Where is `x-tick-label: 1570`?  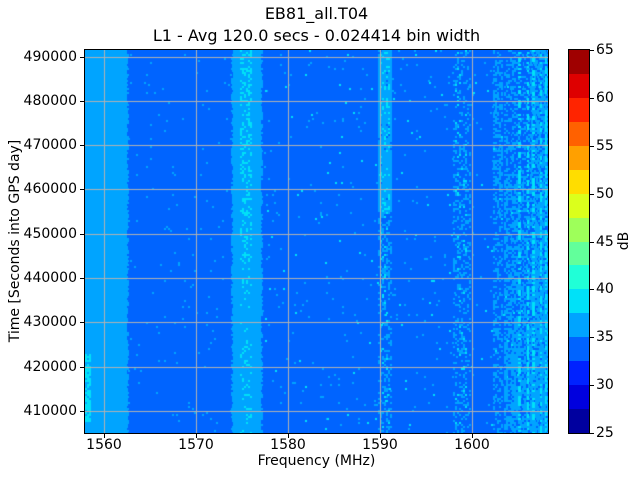
x-tick-label: 1570 is located at coordinates (196, 445).